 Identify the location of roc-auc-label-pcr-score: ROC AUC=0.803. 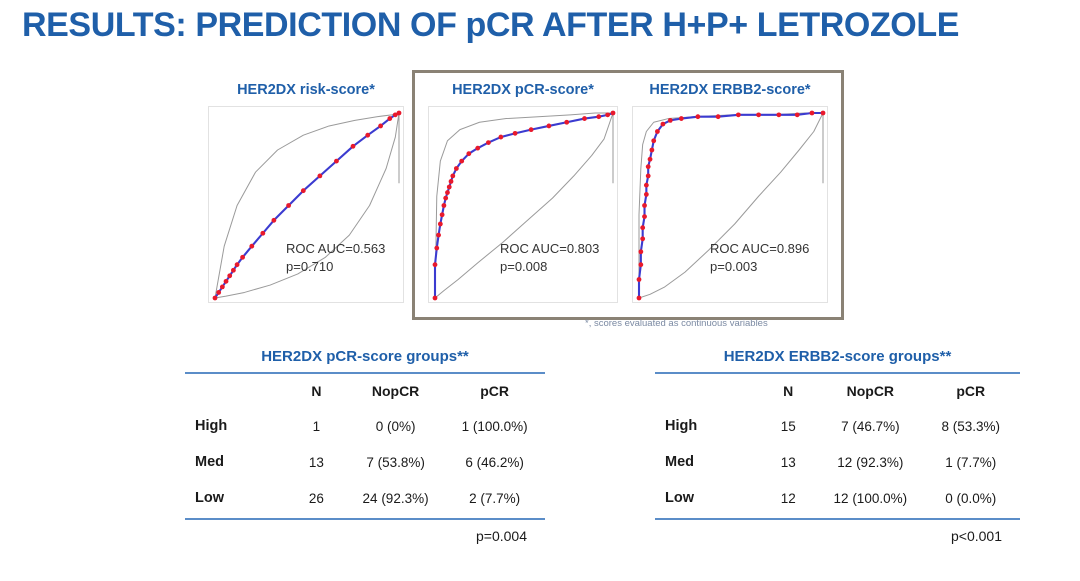
(550, 248).